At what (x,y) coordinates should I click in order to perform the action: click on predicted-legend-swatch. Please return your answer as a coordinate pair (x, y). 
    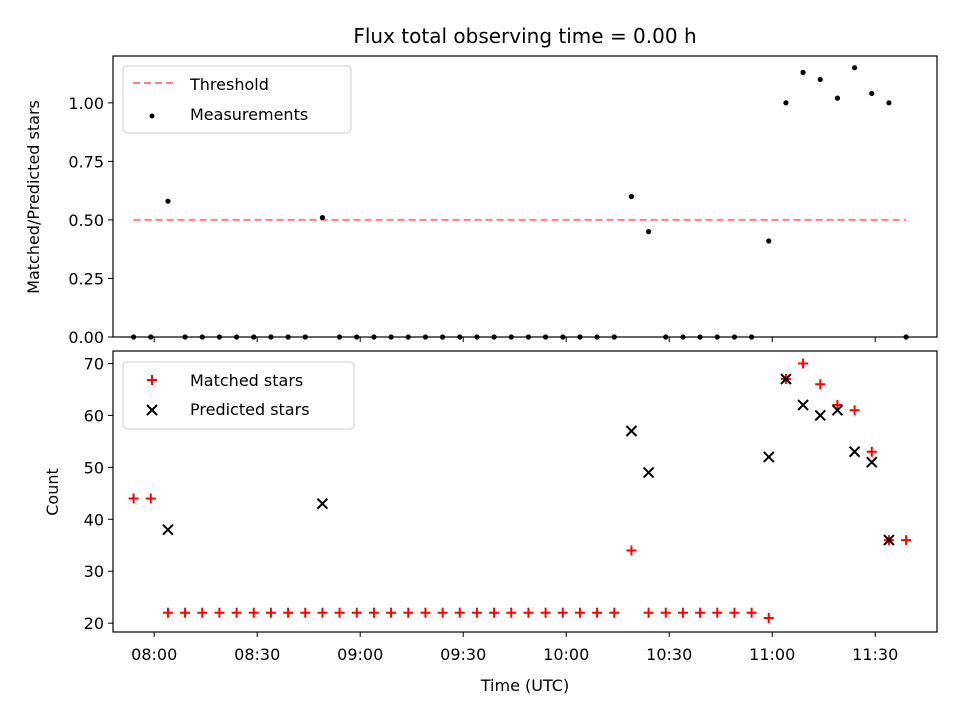
    Looking at the image, I should click on (152, 410).